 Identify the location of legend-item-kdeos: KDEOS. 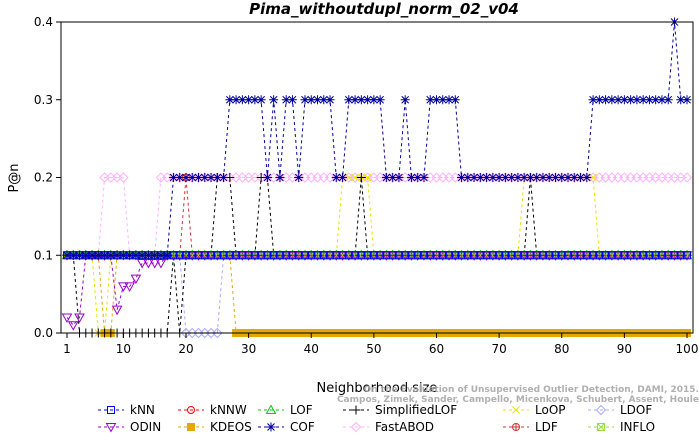
(215, 427).